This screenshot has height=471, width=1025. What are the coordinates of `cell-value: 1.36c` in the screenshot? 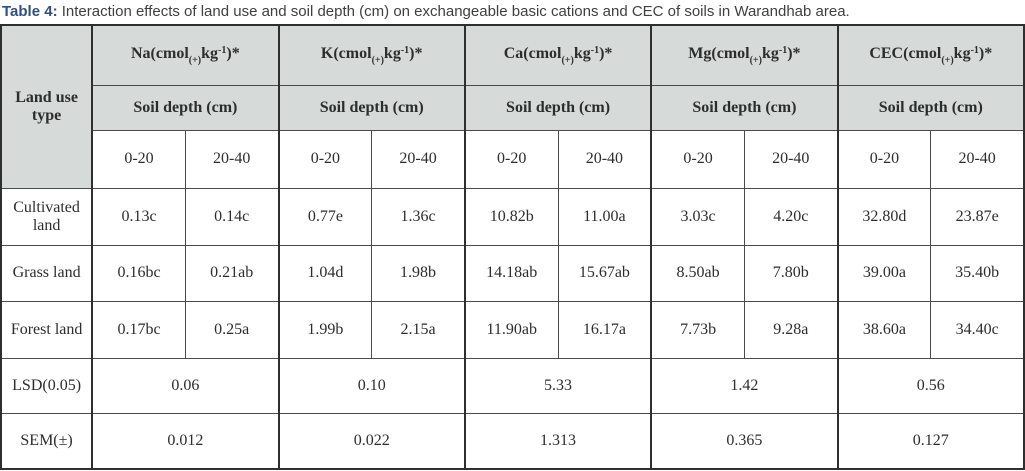 It's located at (418, 216).